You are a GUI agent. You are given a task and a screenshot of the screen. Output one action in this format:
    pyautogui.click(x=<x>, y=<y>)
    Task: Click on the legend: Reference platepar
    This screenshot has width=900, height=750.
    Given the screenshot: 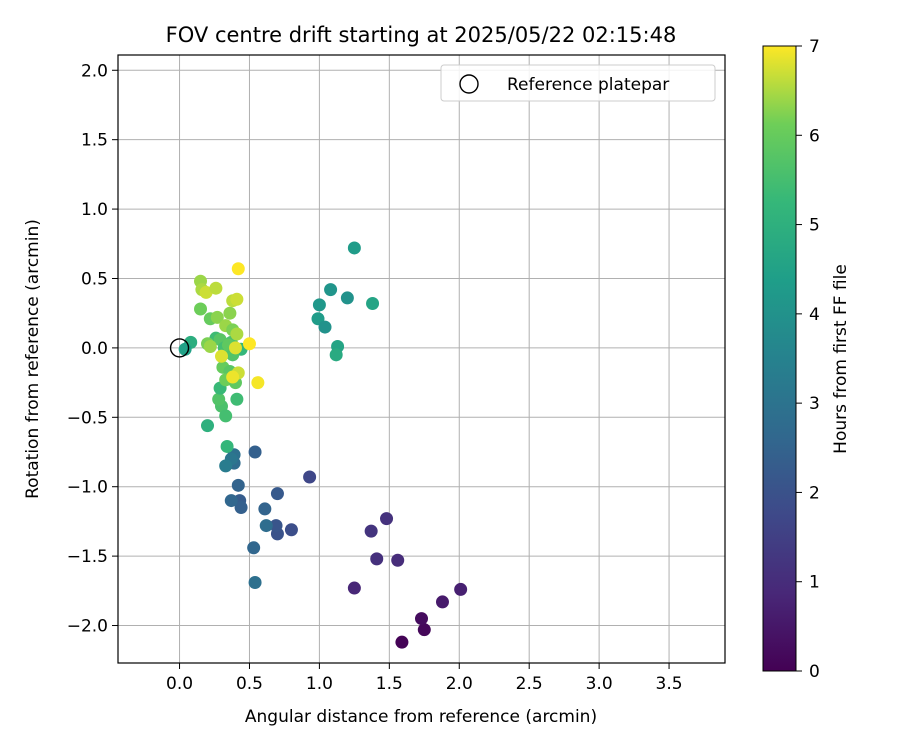 What is the action you would take?
    pyautogui.click(x=578, y=83)
    